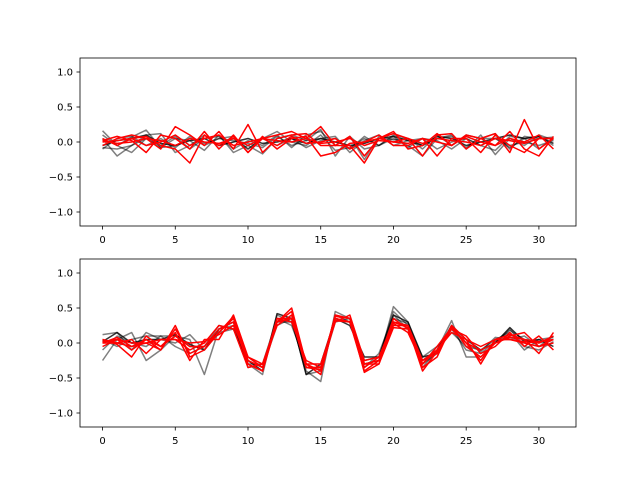 This screenshot has height=484, width=640. What do you see at coordinates (61, 414) in the screenshot?
I see `bottom-axes-y-tick-label: −1.0` at bounding box center [61, 414].